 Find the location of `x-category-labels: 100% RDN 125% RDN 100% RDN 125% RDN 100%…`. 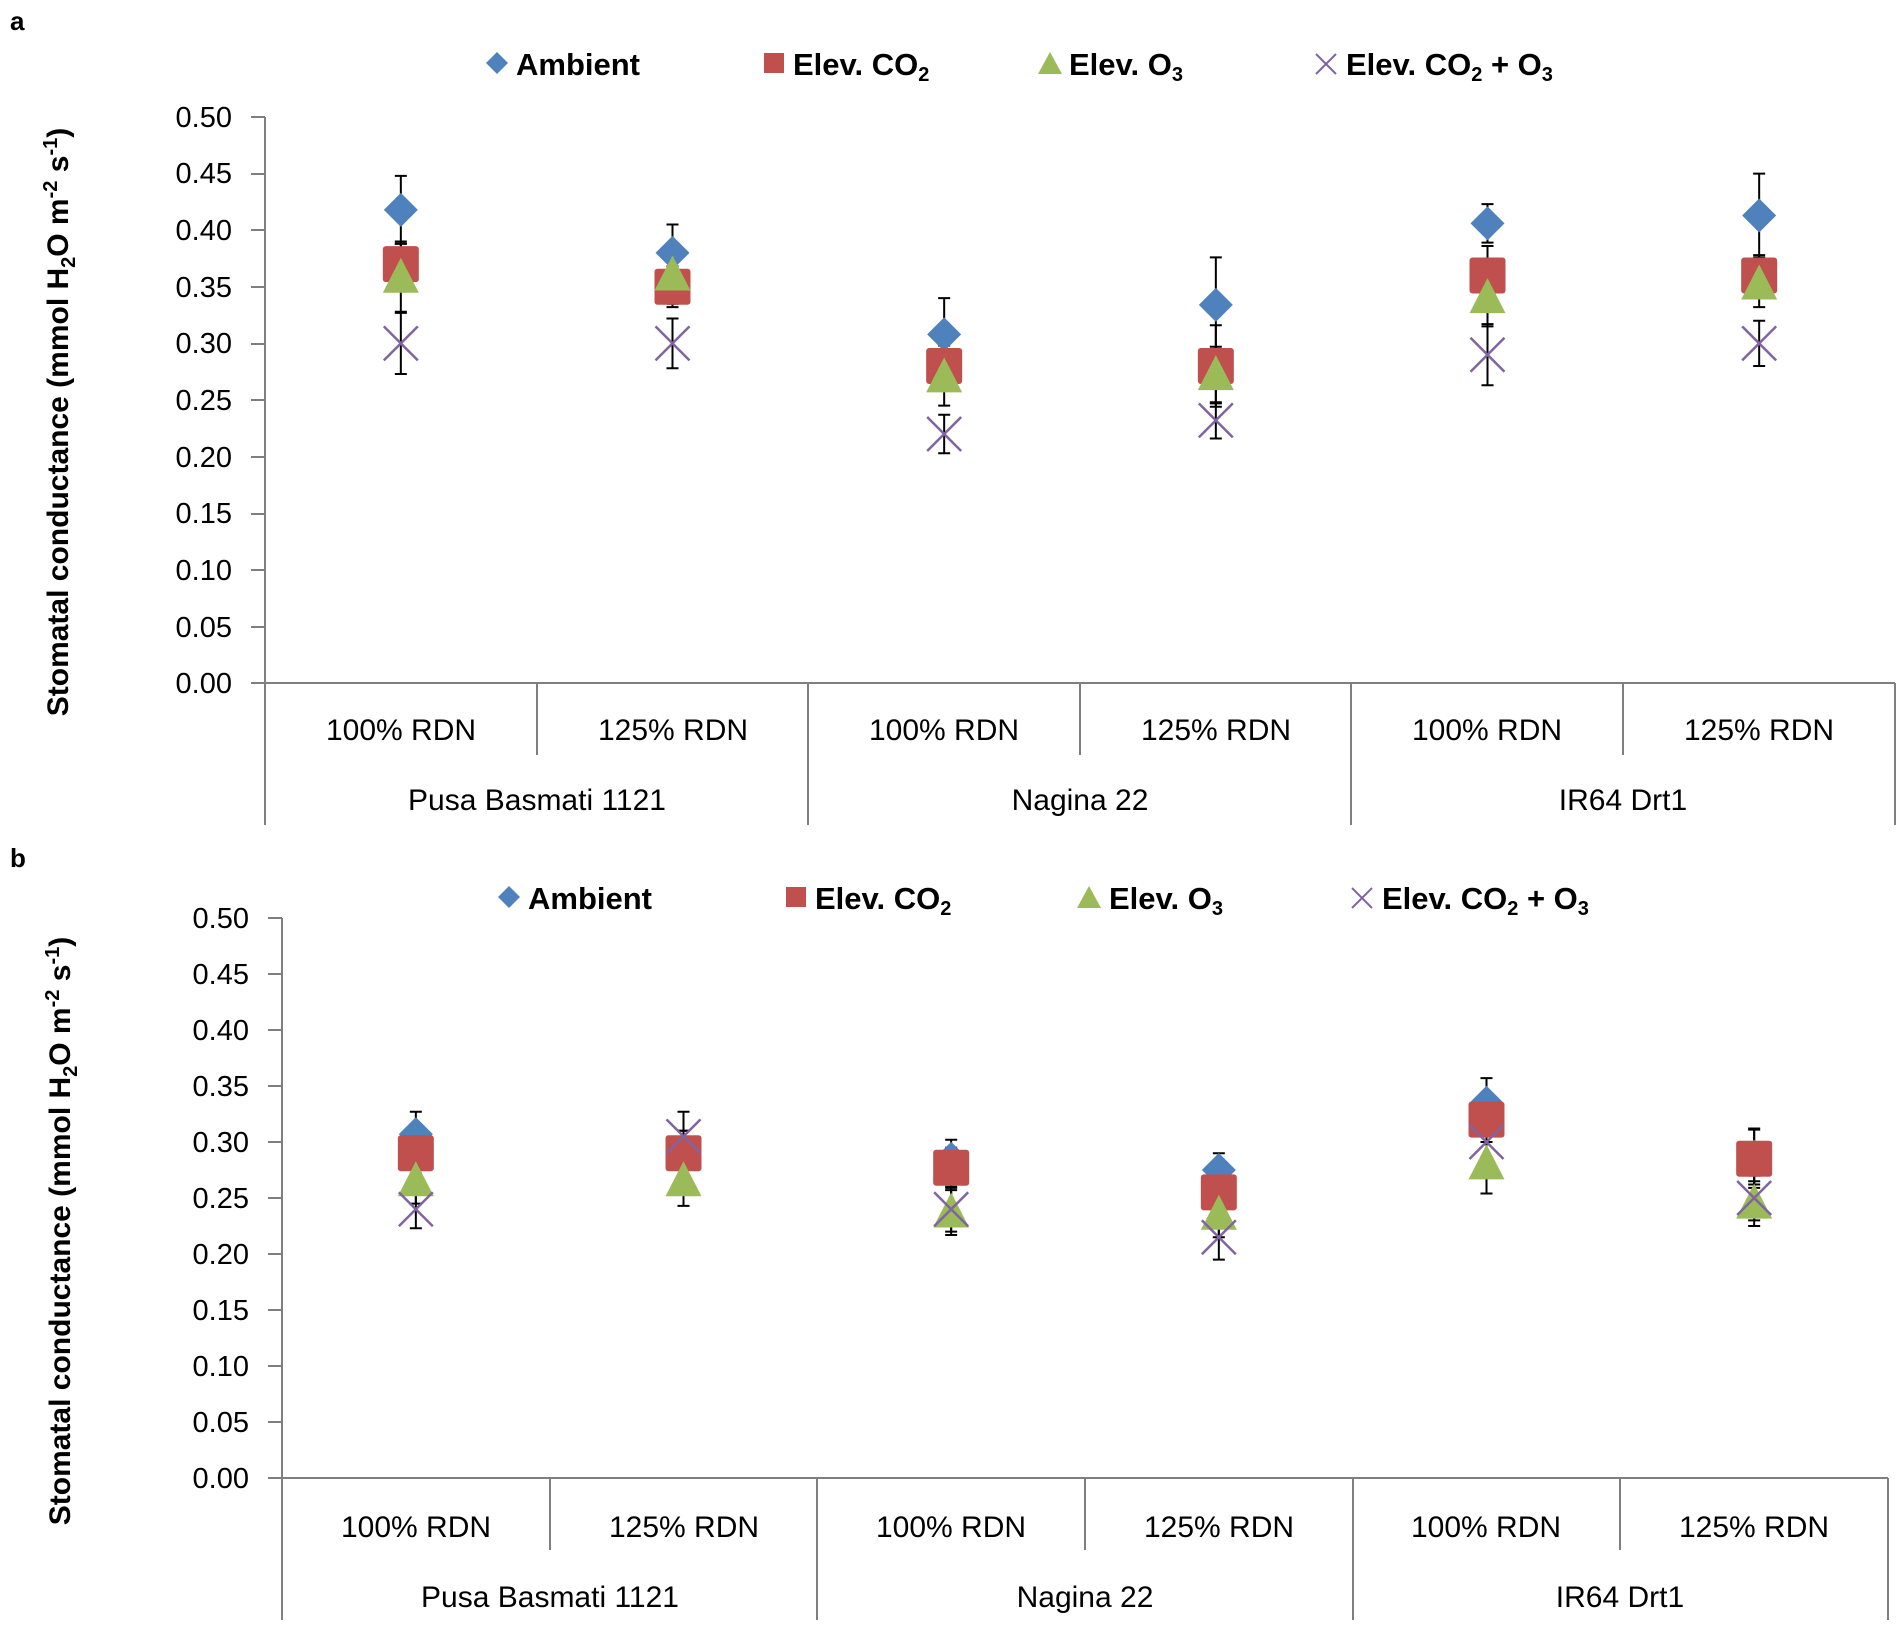

x-category-labels: 100% RDN 125% RDN 100% RDN 125% RDN 100%… is located at coordinates (1080, 765).